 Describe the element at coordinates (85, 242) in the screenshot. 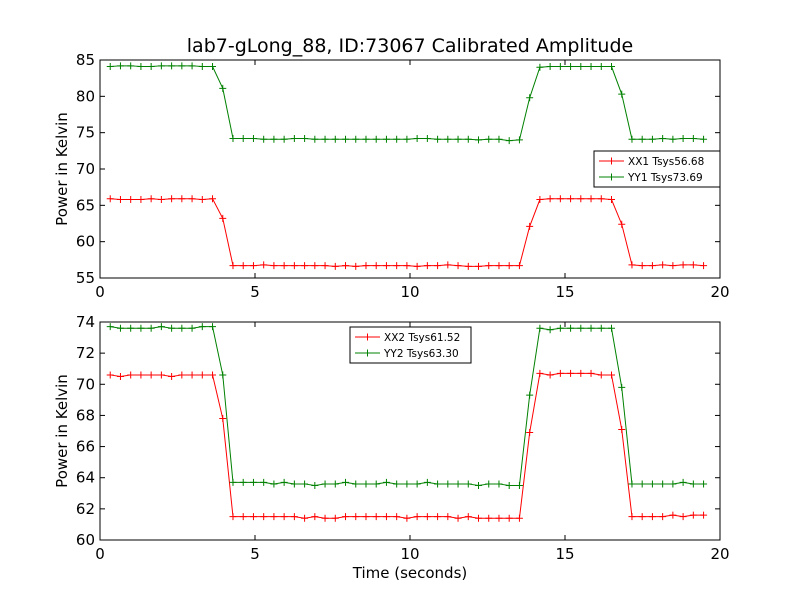

I see `y-tick-label: 60` at that location.